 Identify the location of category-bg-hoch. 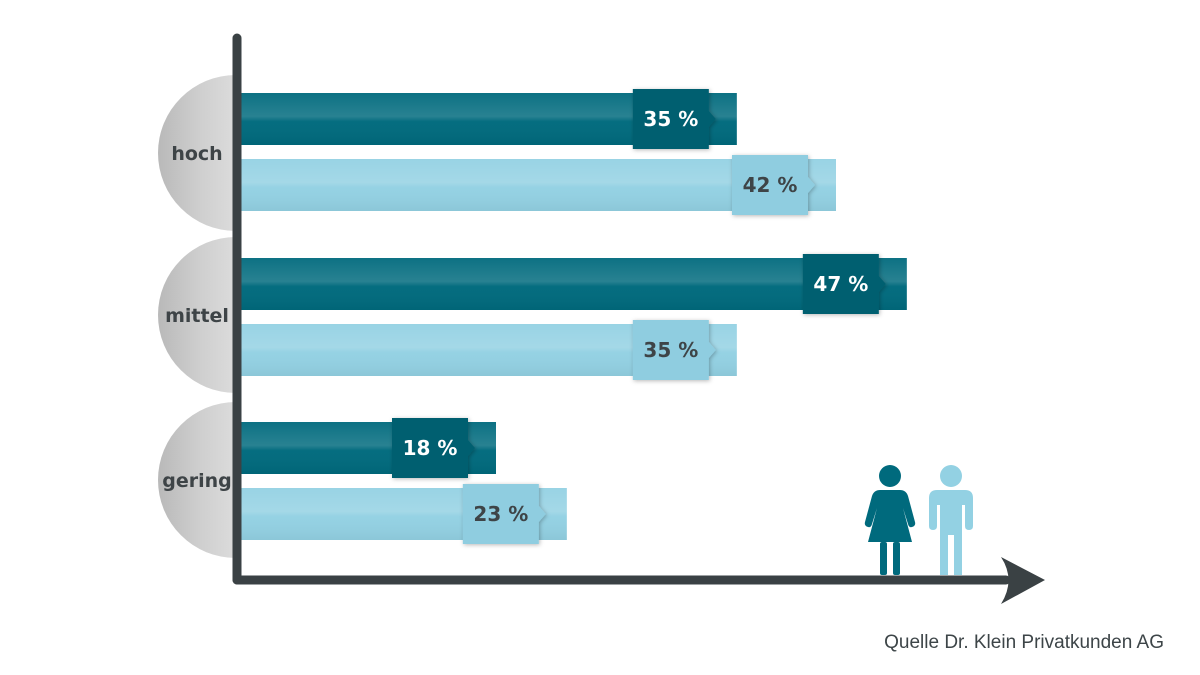
(197, 153).